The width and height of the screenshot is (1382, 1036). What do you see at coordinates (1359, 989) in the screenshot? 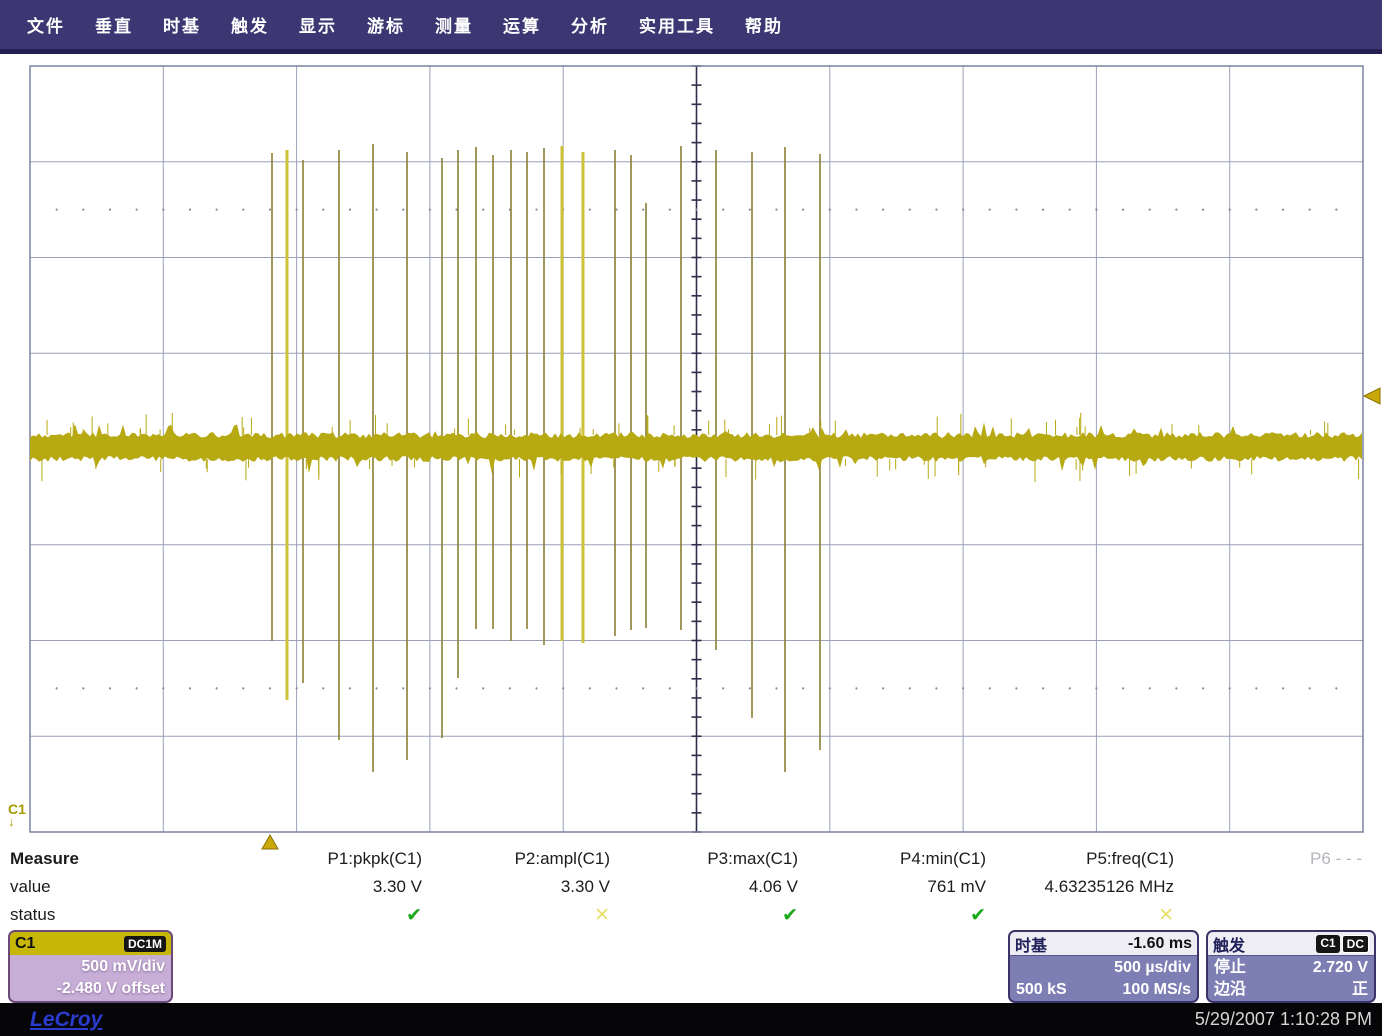
I see `trigger-slope-value: 正` at bounding box center [1359, 989].